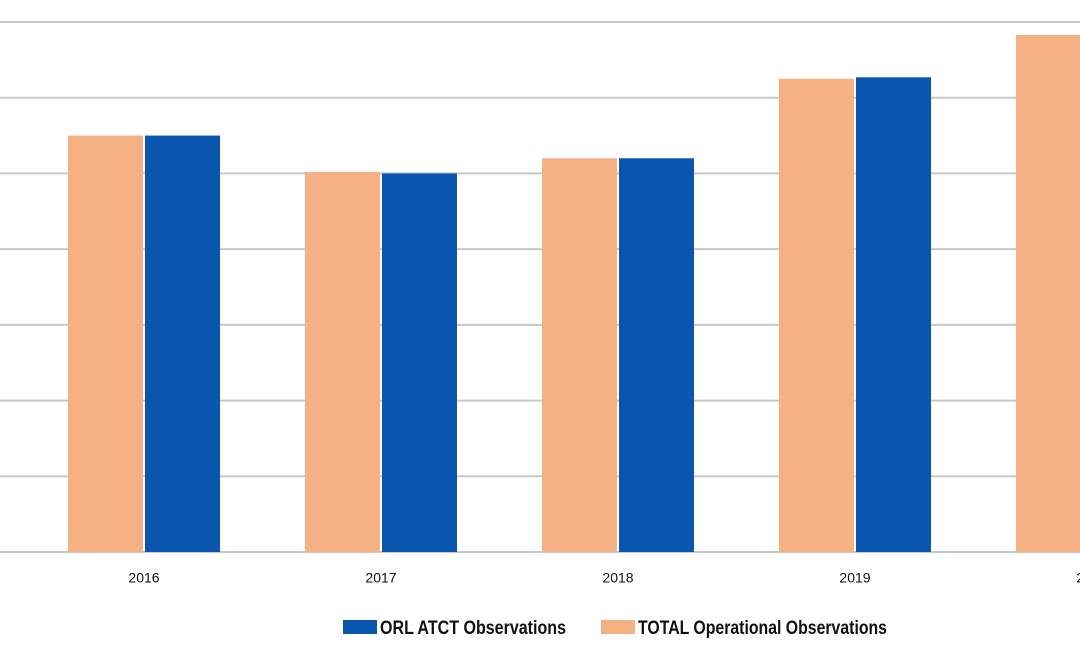 The image size is (1080, 658). Describe the element at coordinates (617, 578) in the screenshot. I see `x-tick-label: 2018` at that location.